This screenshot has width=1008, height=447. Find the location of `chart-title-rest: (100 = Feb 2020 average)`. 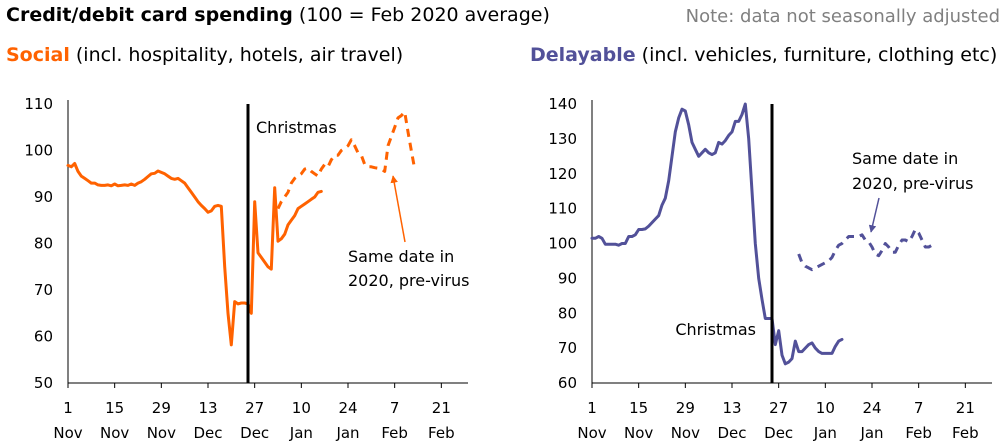

chart-title-rest: (100 = Feb 2020 average) is located at coordinates (421, 15).